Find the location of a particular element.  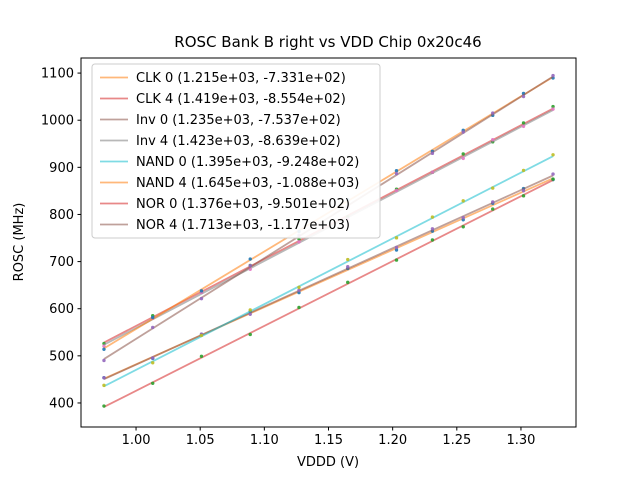

y-tick-label: 800 is located at coordinates (61, 215).